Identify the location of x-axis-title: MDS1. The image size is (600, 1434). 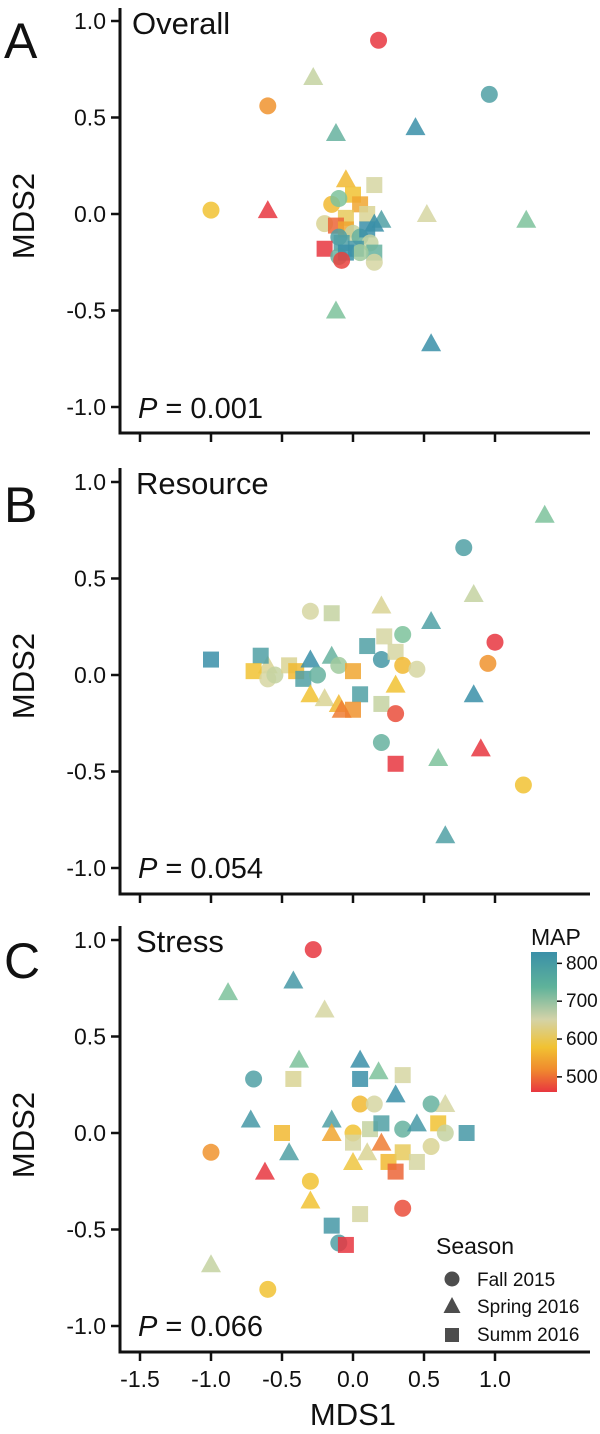
(353, 1414).